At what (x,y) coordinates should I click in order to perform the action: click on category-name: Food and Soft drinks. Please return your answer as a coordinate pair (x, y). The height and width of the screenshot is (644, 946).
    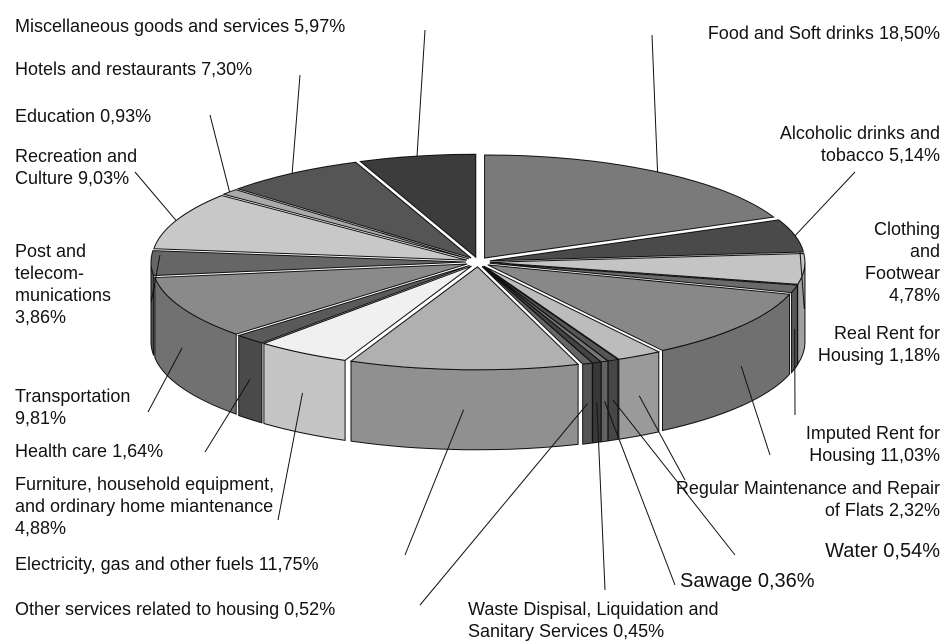
    Looking at the image, I should click on (790, 33).